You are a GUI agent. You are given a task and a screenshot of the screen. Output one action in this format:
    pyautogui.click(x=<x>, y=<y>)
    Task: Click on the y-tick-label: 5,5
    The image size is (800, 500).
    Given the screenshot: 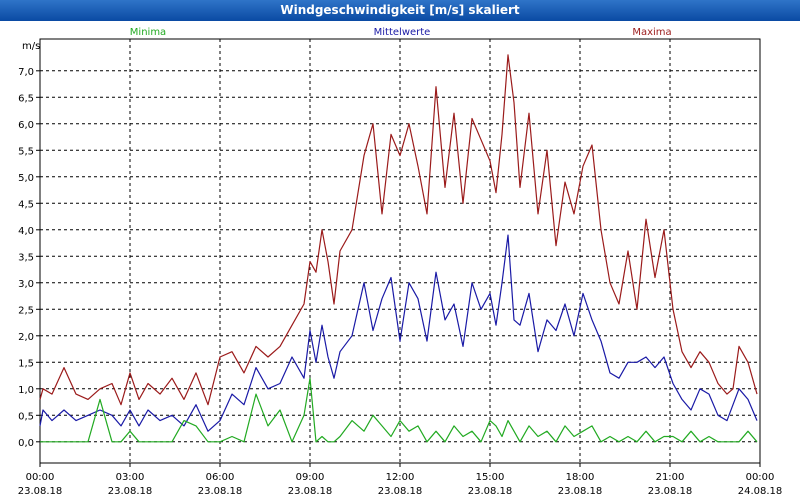 What is the action you would take?
    pyautogui.click(x=26, y=151)
    